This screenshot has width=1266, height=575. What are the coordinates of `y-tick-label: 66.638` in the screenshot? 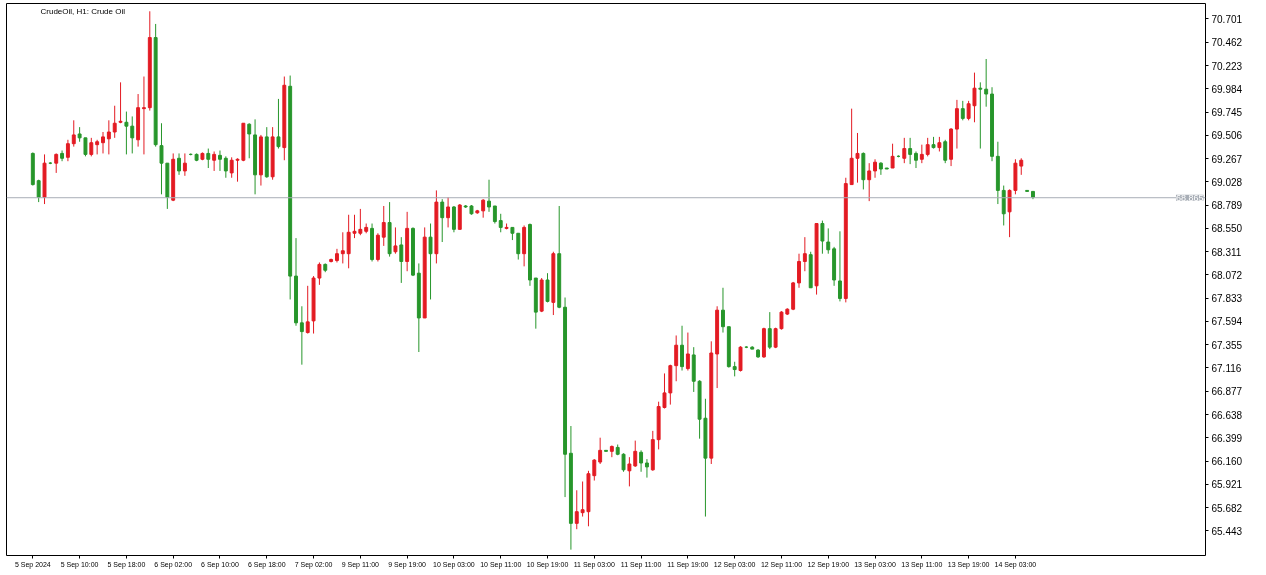 It's located at (1227, 415).